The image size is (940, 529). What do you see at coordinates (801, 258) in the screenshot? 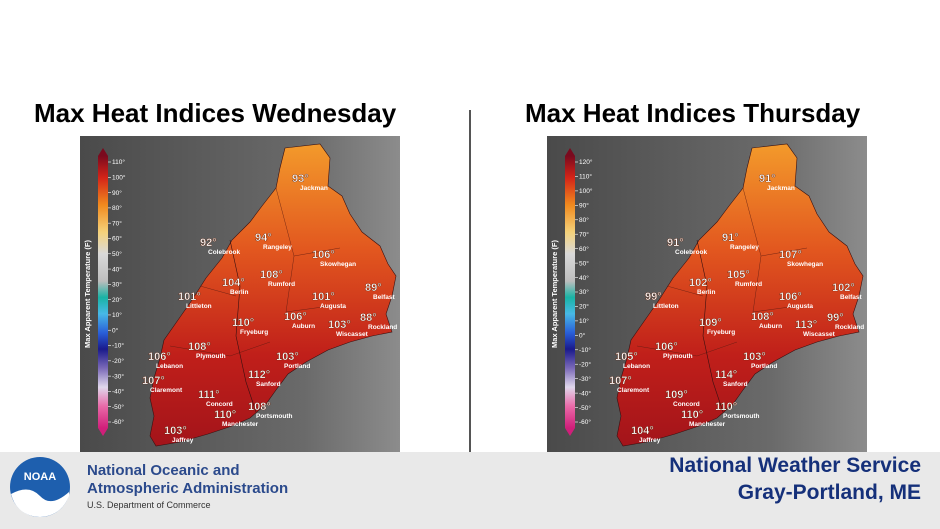
I see `location-skowhegan: 107°Skowhegan` at bounding box center [801, 258].